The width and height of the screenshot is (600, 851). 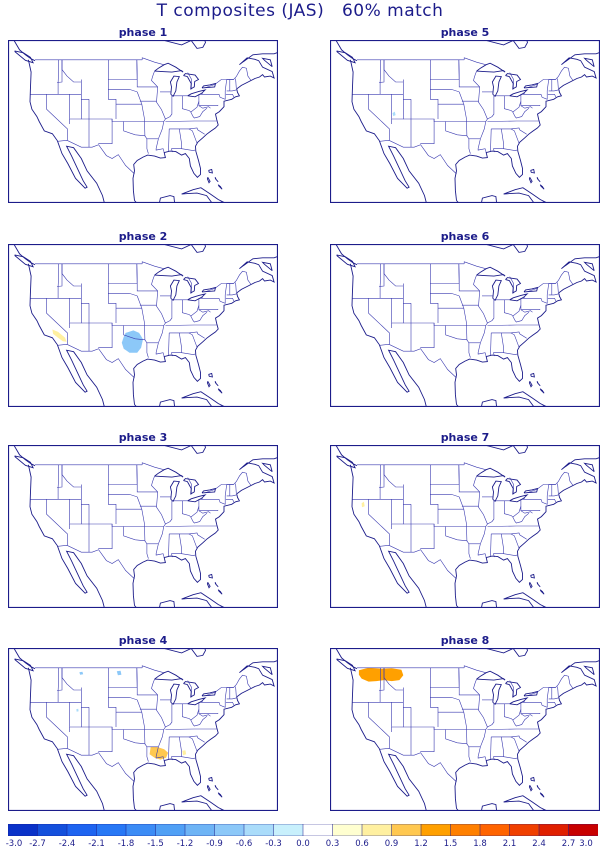 I want to click on colorbar-tick-label: 0.9, so click(x=392, y=844).